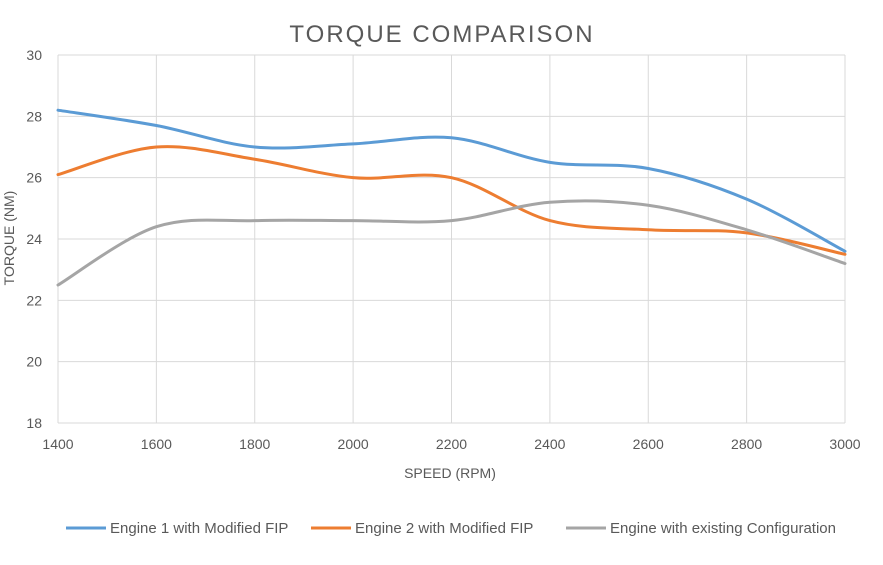 Image resolution: width=883 pixels, height=565 pixels. I want to click on y-tick-label: 24, so click(34, 239).